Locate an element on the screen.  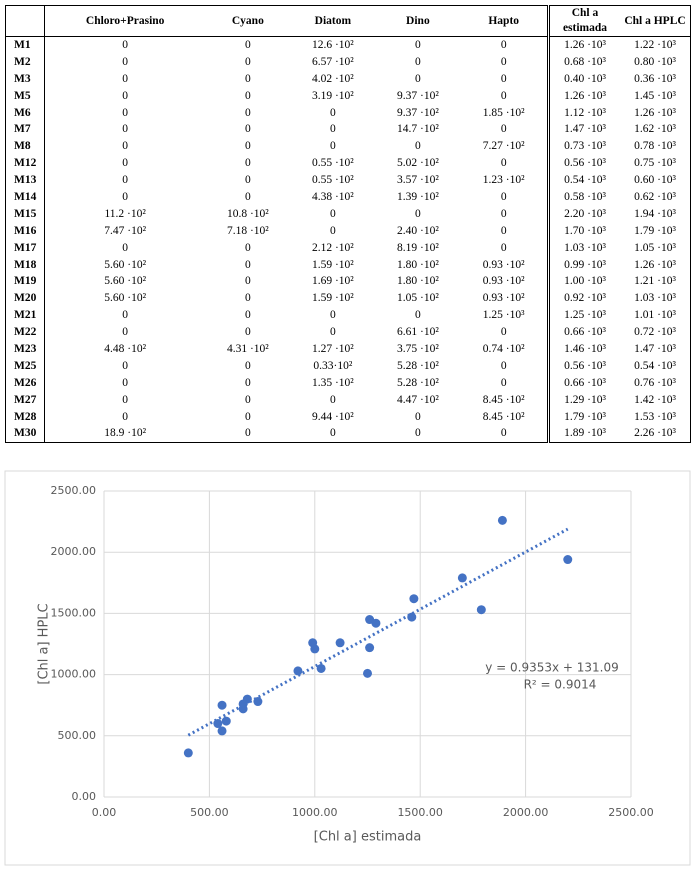
table-cell: 1.01 ·10³ is located at coordinates (655, 315).